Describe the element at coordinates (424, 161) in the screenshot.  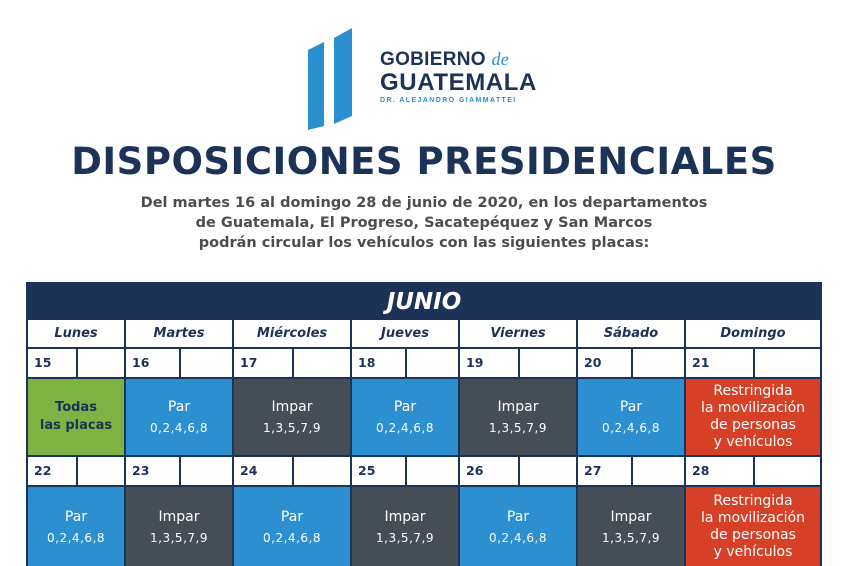
I see `page-title: DISPOSICIONES PRESIDENCIALES` at that location.